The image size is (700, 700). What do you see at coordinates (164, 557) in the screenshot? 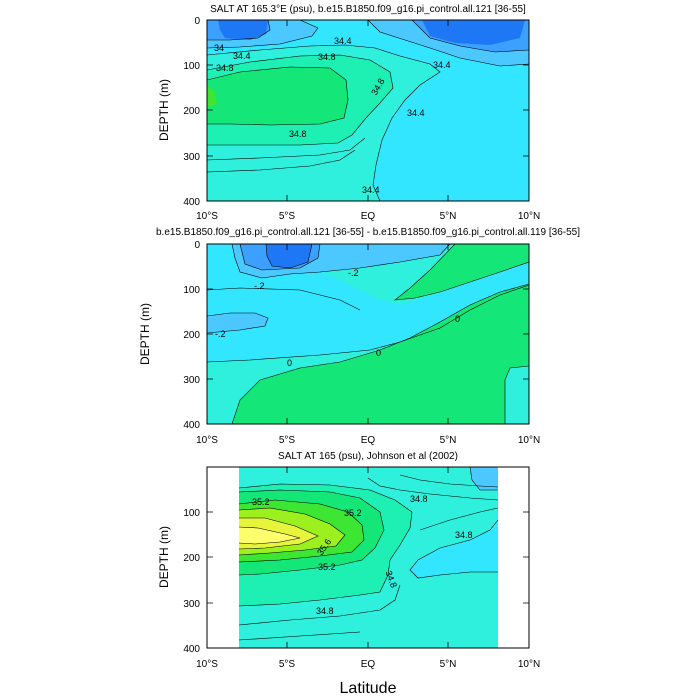
I see `panel-3-y-axis-label: DEPTH (m)` at bounding box center [164, 557].